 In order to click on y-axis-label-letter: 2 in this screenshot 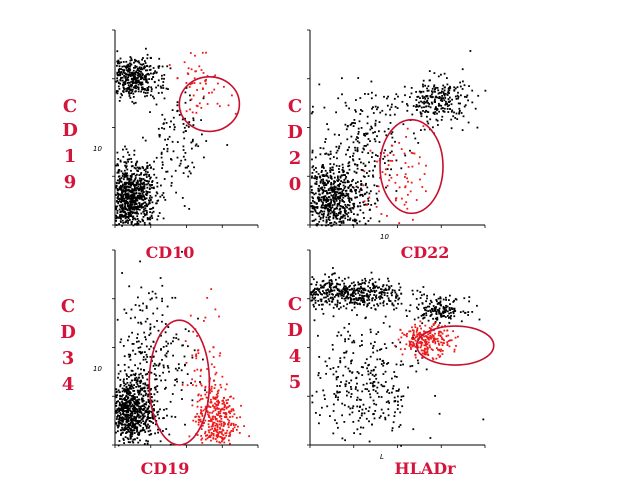, I will do `click(295, 158)`.